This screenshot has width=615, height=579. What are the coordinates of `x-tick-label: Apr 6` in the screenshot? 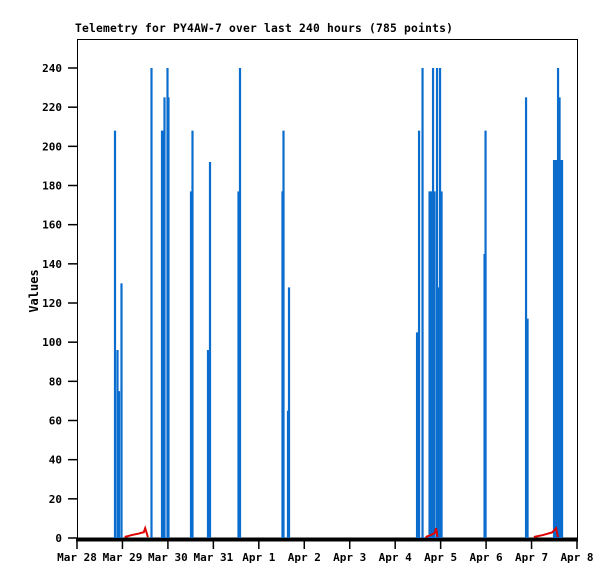 It's located at (486, 557).